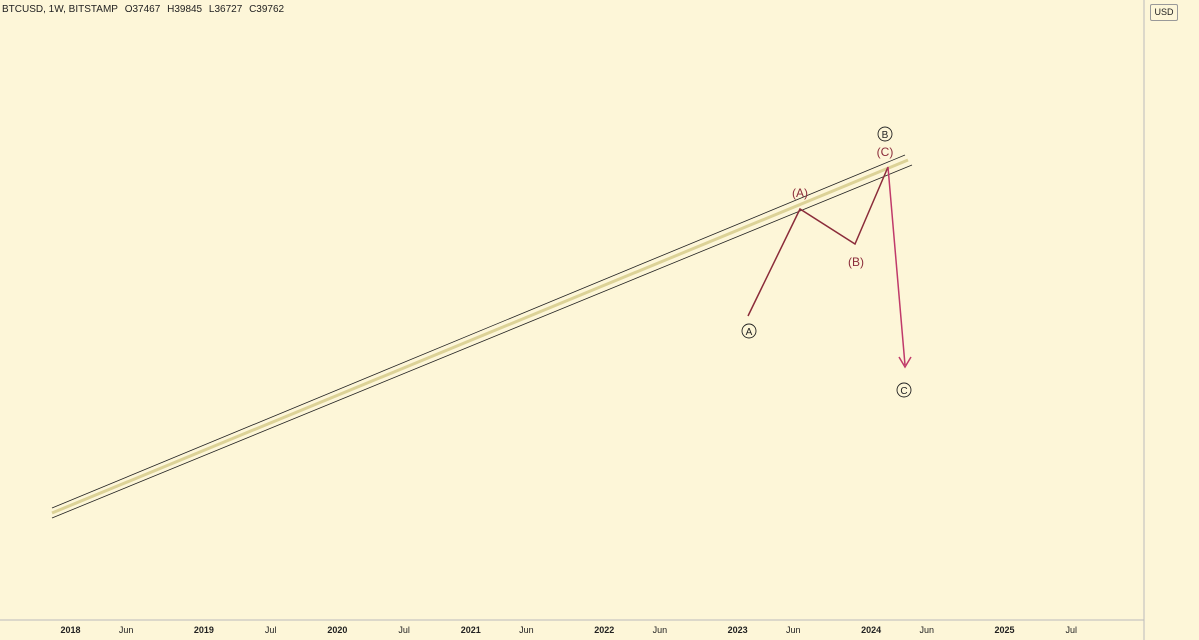 The width and height of the screenshot is (1199, 640). Describe the element at coordinates (885, 152) in the screenshot. I see `wave-label: (C)` at that location.